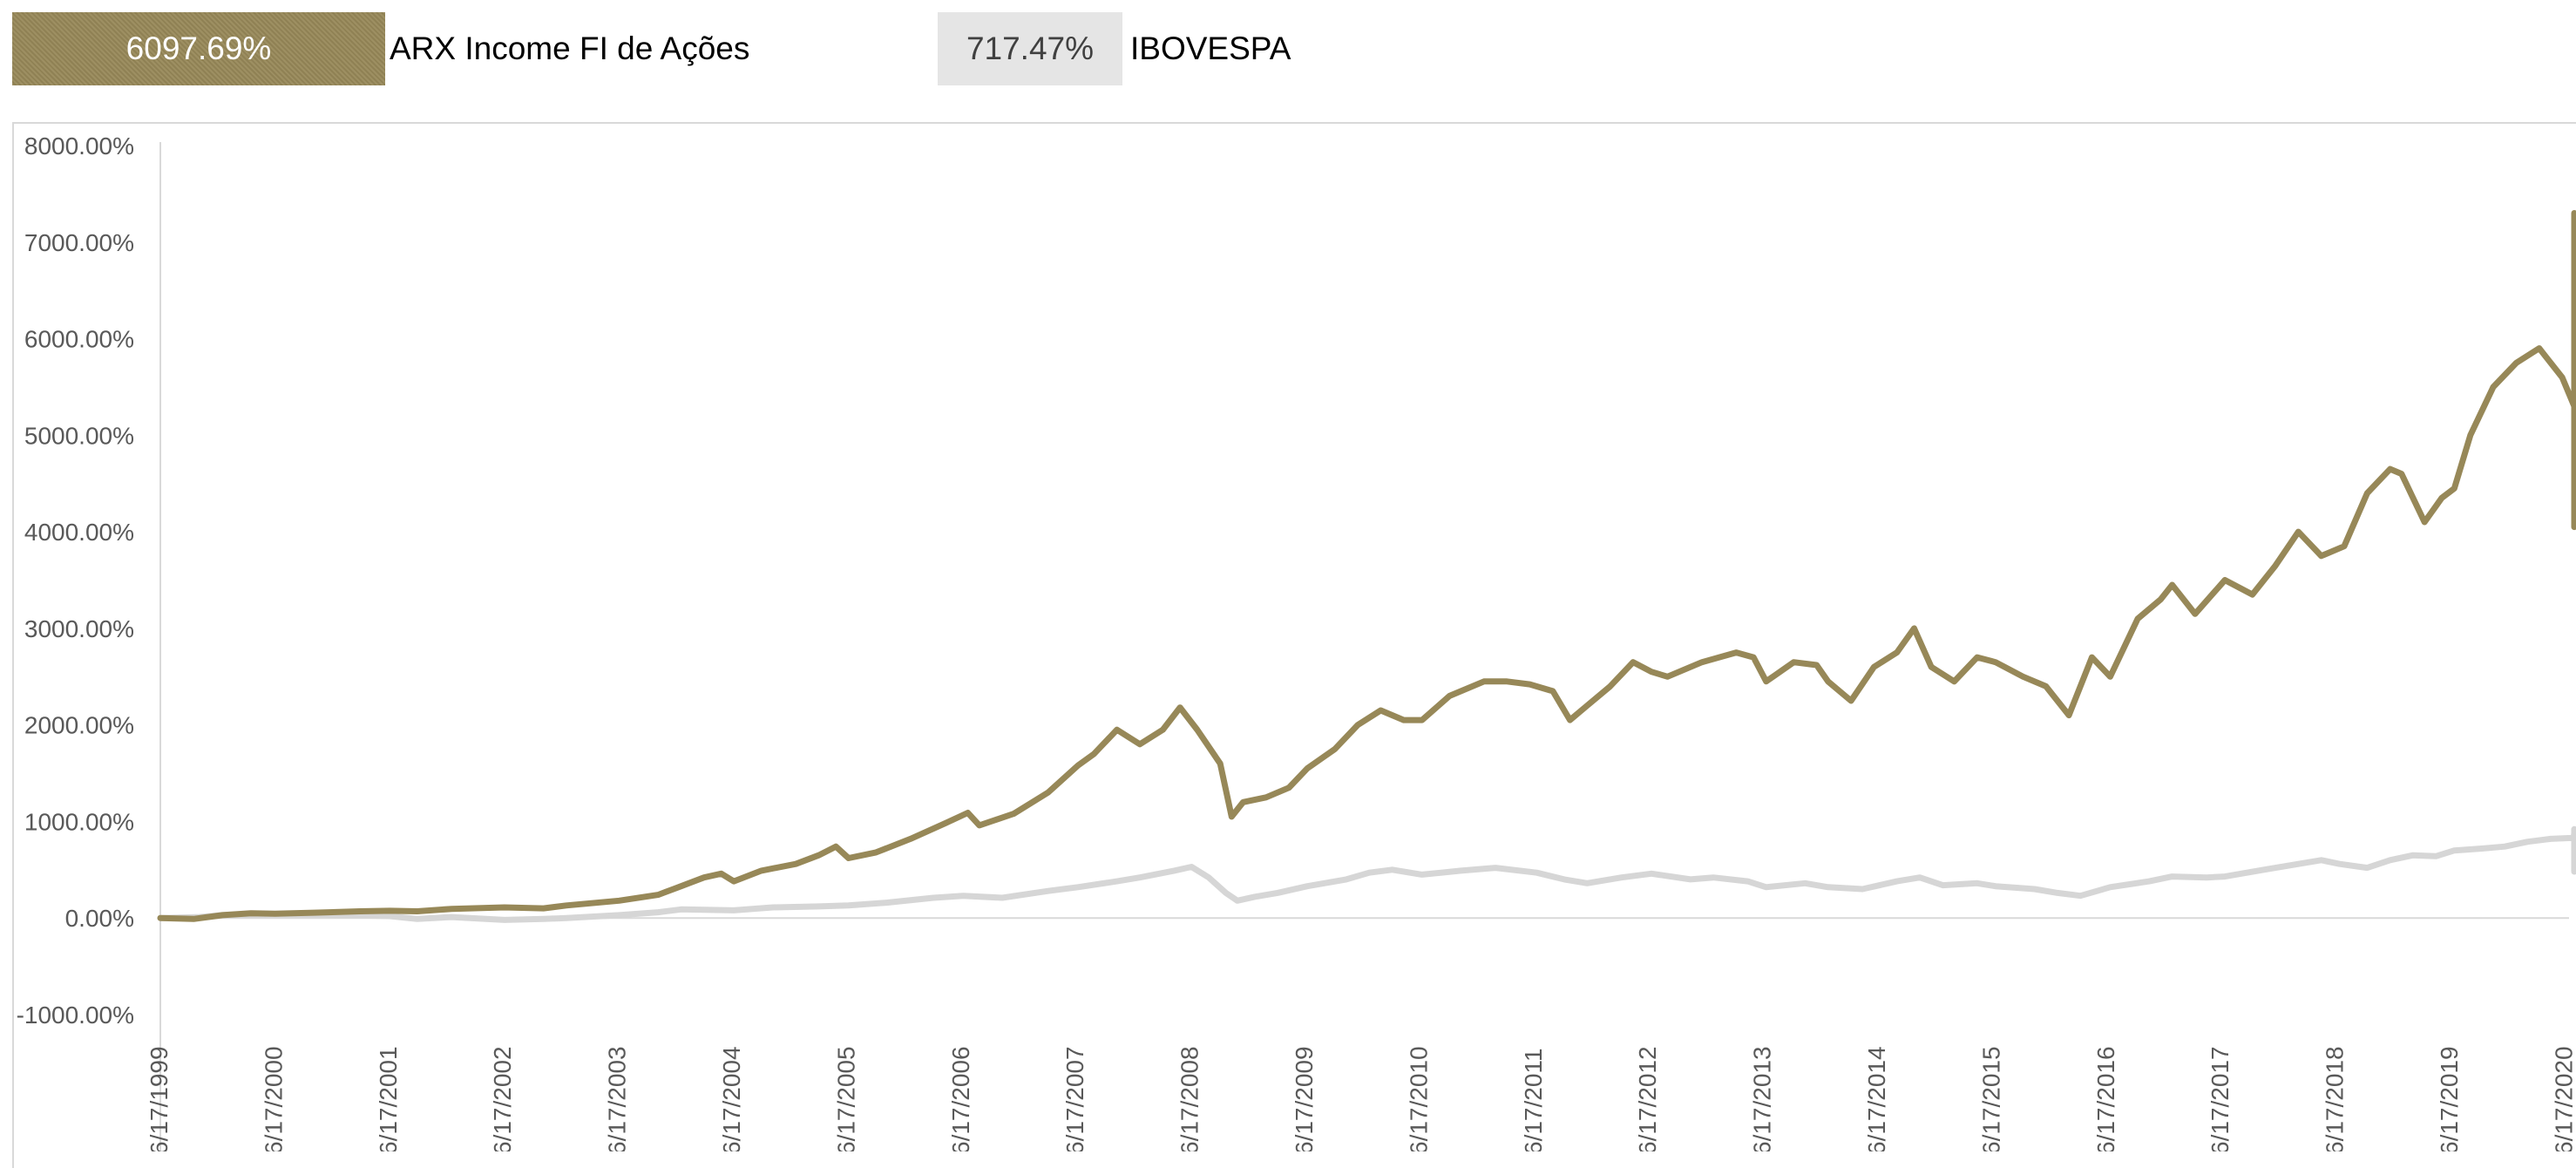 This screenshot has width=2576, height=1168. I want to click on y-tick-label: 2000.00%, so click(79, 725).